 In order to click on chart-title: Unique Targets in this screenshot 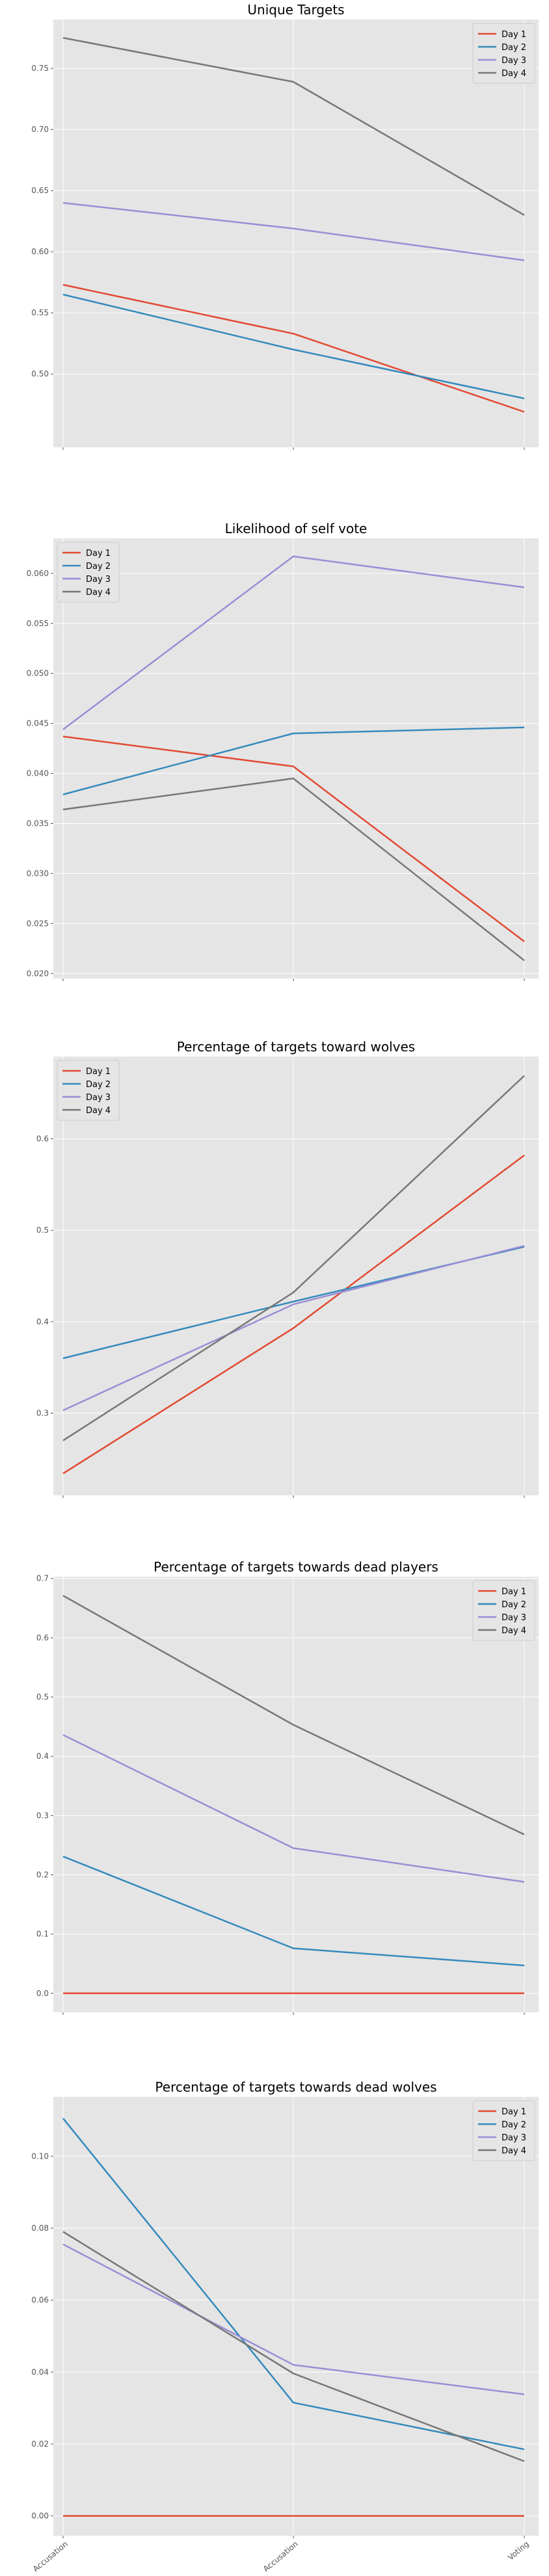, I will do `click(295, 10)`.